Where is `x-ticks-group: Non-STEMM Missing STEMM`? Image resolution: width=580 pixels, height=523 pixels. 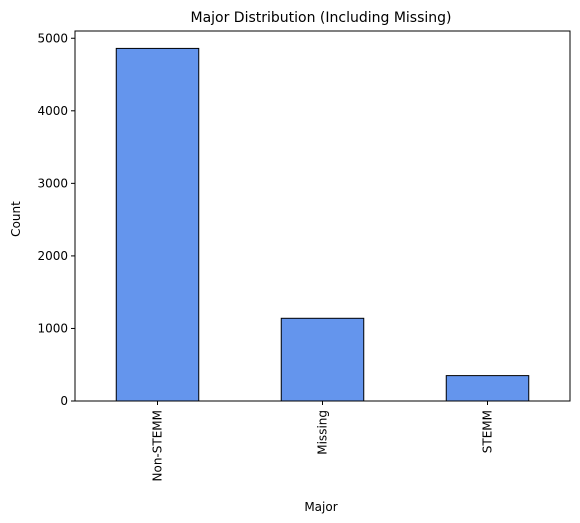 x-ticks-group: Non-STEMM Missing STEMM is located at coordinates (323, 441).